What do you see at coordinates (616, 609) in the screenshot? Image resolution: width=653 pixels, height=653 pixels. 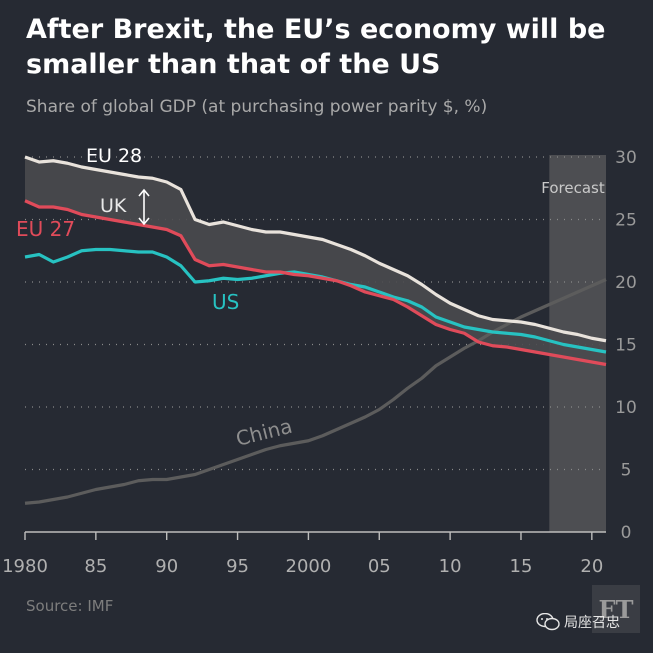 I see `ft-logo: FT` at bounding box center [616, 609].